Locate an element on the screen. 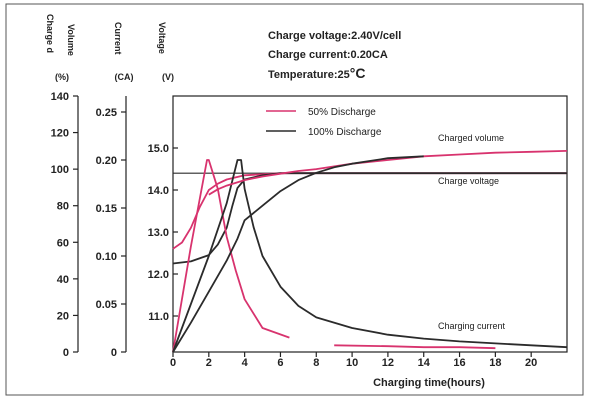 The height and width of the screenshot is (404, 589). condition-temperature-unit: °C is located at coordinates (358, 73).